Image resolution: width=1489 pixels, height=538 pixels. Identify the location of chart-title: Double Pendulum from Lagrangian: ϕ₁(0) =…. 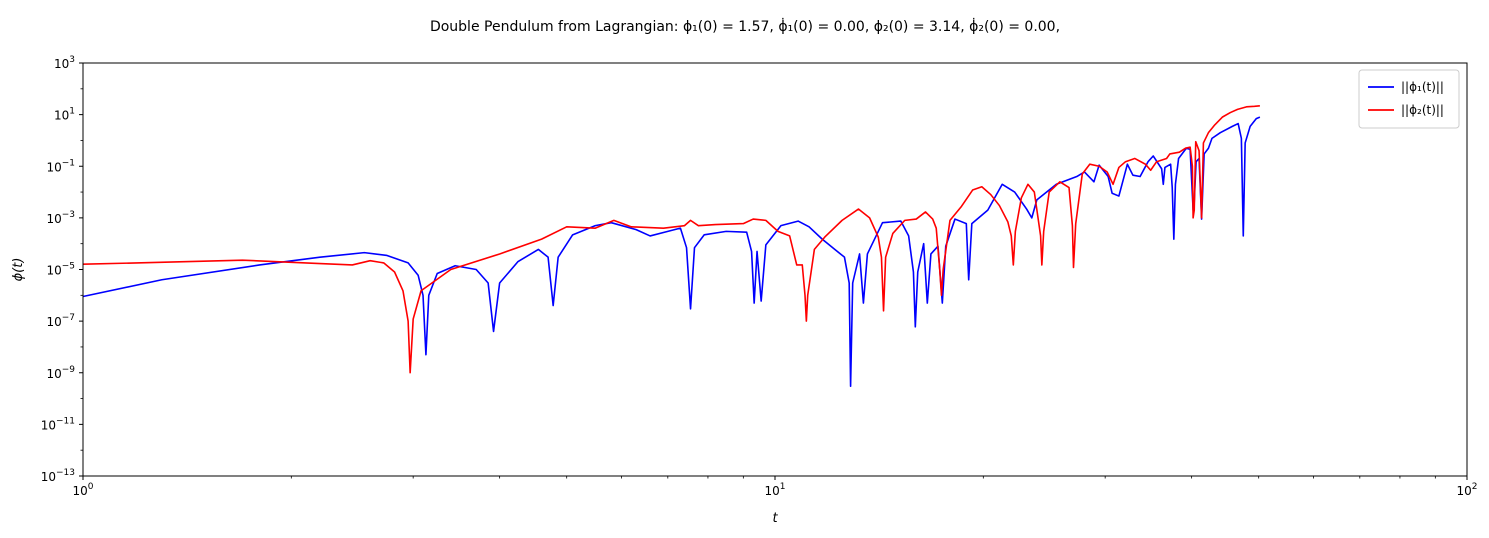
(745, 26).